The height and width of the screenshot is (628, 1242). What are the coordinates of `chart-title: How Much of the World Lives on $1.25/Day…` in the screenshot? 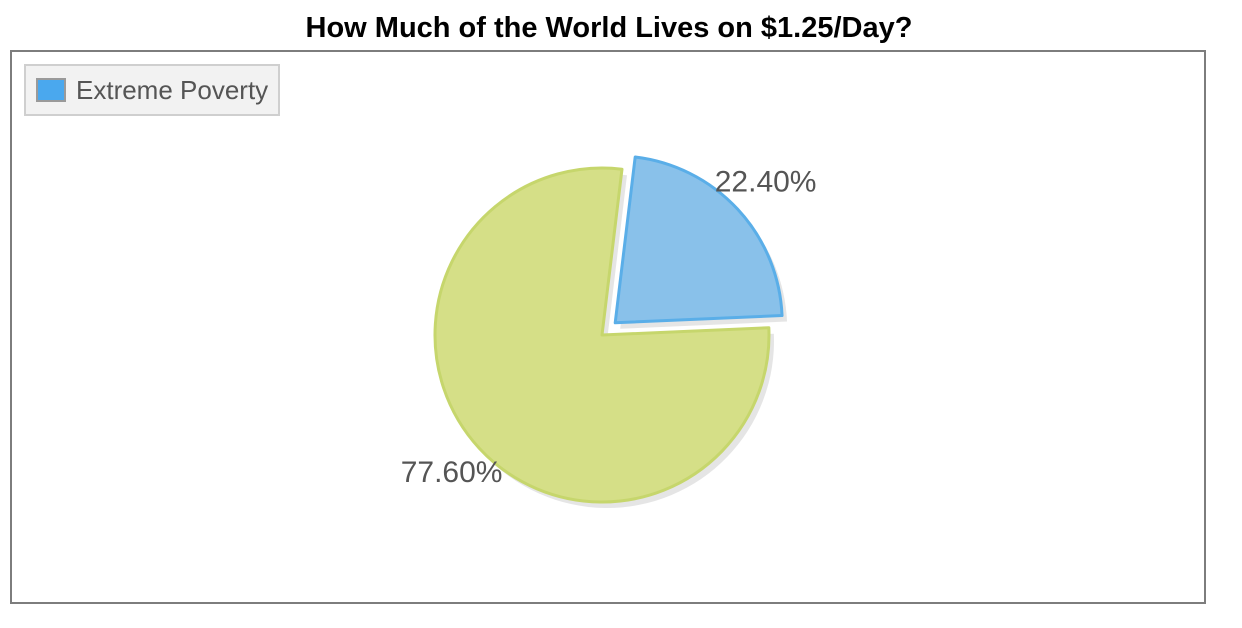 It's located at (609, 28).